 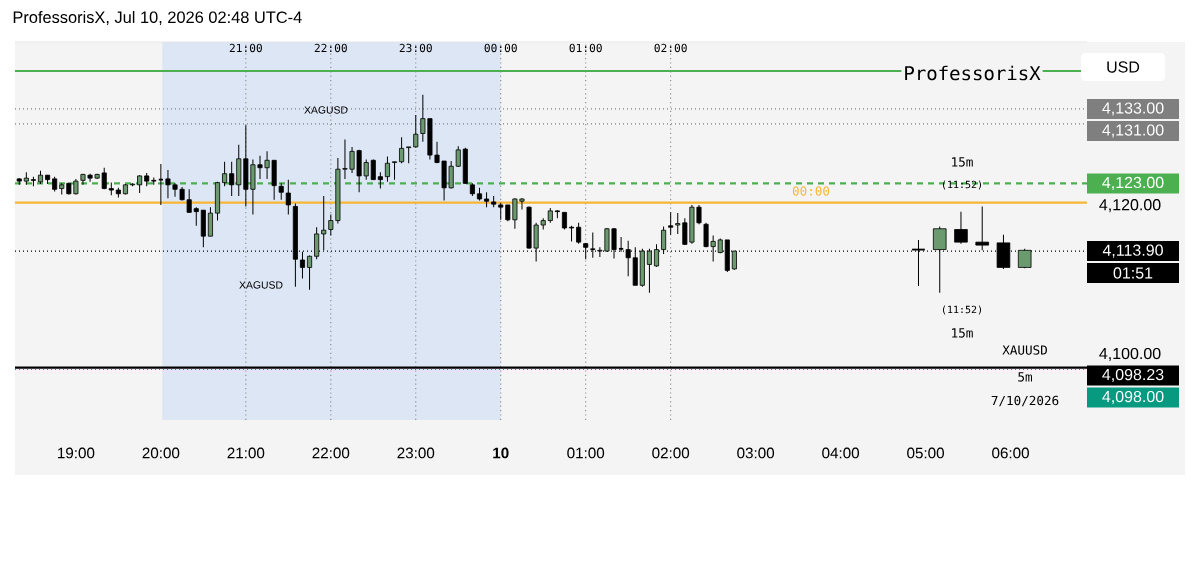 I want to click on x-tick-label: 02:00, so click(x=671, y=453).